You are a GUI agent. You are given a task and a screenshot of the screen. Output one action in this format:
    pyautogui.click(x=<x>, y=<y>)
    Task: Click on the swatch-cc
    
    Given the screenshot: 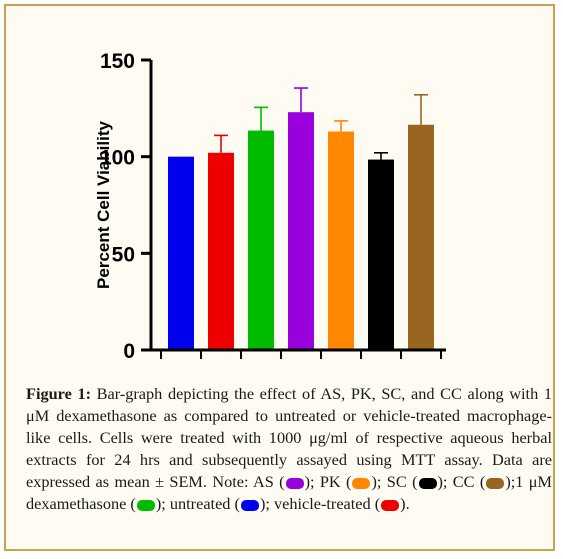 What is the action you would take?
    pyautogui.click(x=495, y=483)
    